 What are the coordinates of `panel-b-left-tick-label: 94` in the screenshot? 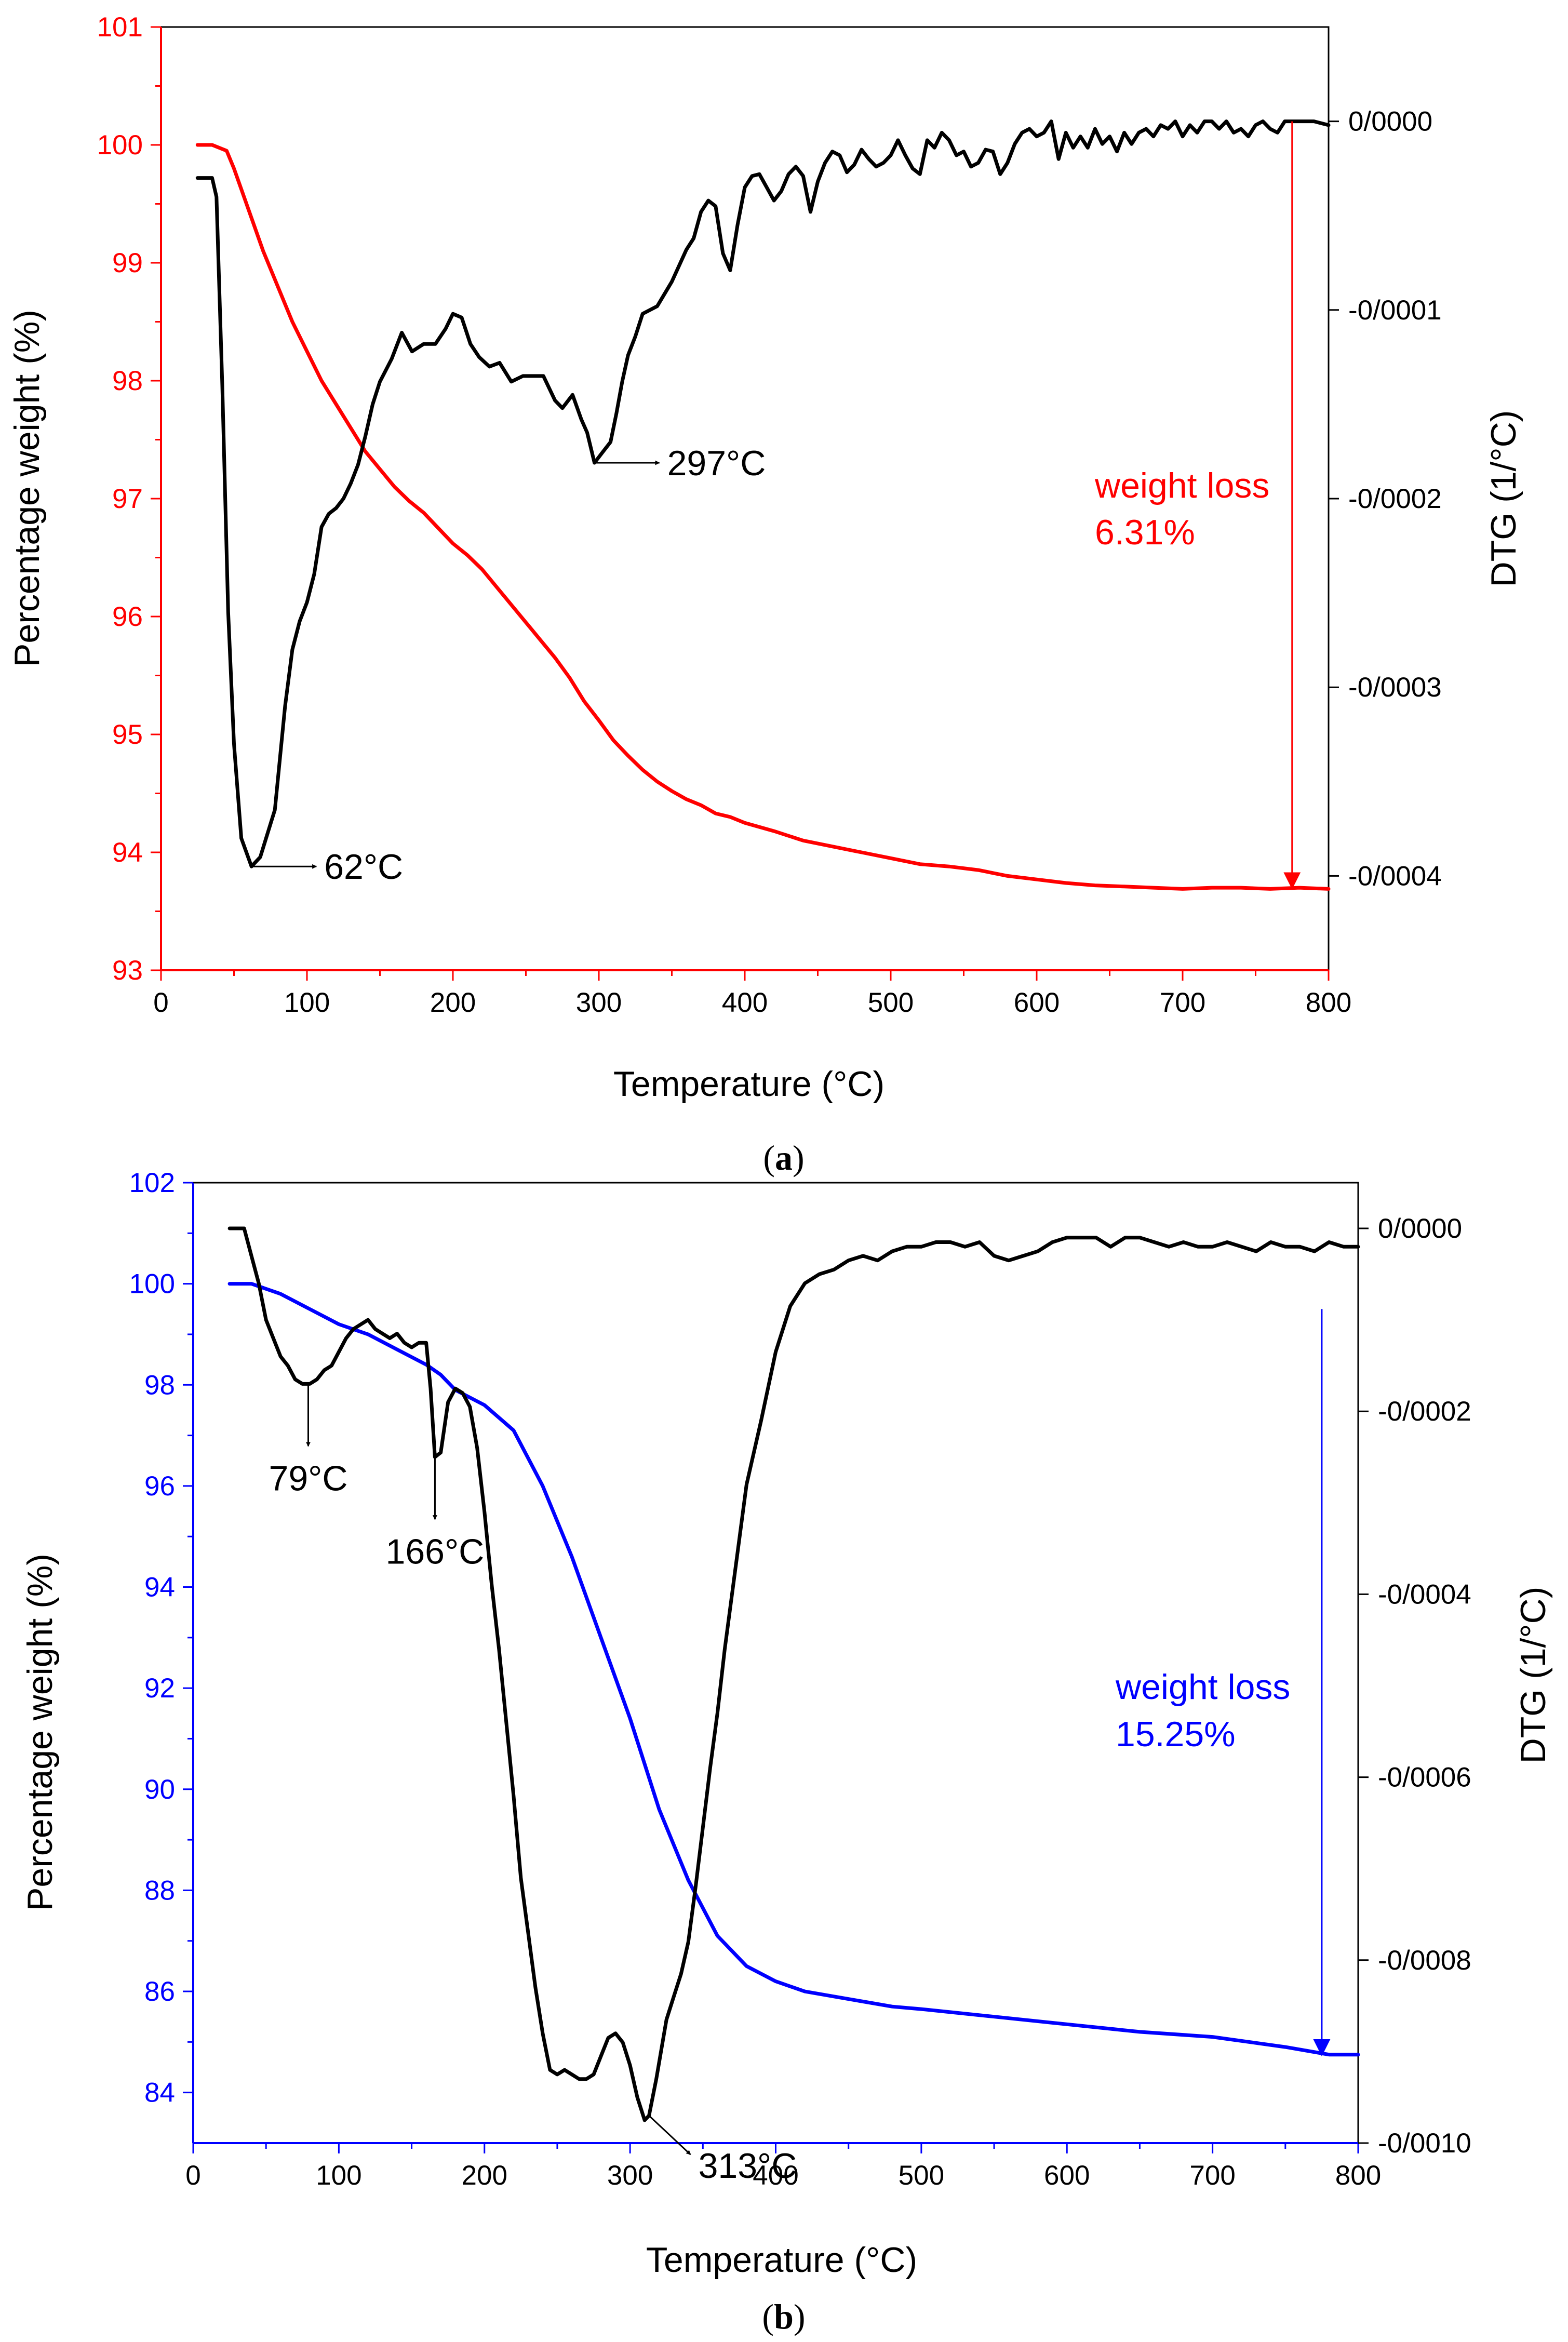 It's located at (159, 1587).